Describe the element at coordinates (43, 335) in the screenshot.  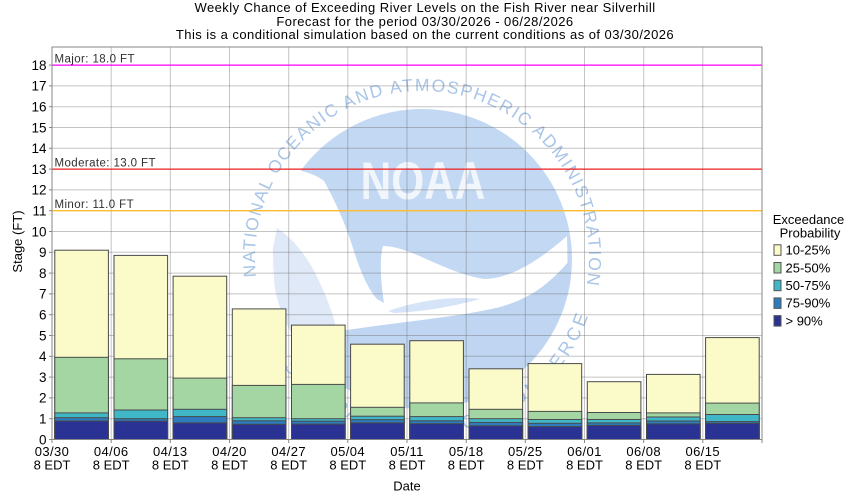
I see `svg-text: 5` at that location.